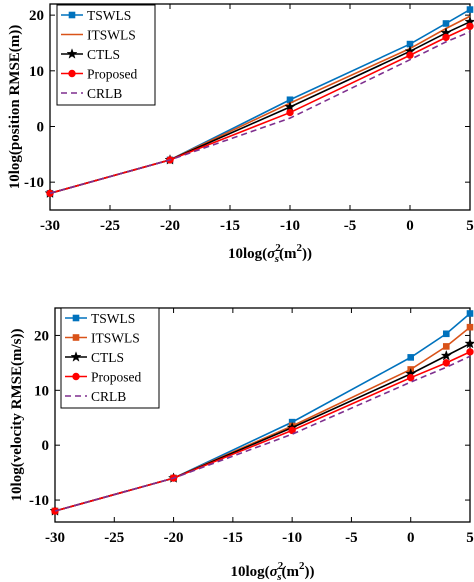 This screenshot has height=582, width=474. What do you see at coordinates (76, 337) in the screenshot?
I see `legend-marker-itswls` at bounding box center [76, 337].